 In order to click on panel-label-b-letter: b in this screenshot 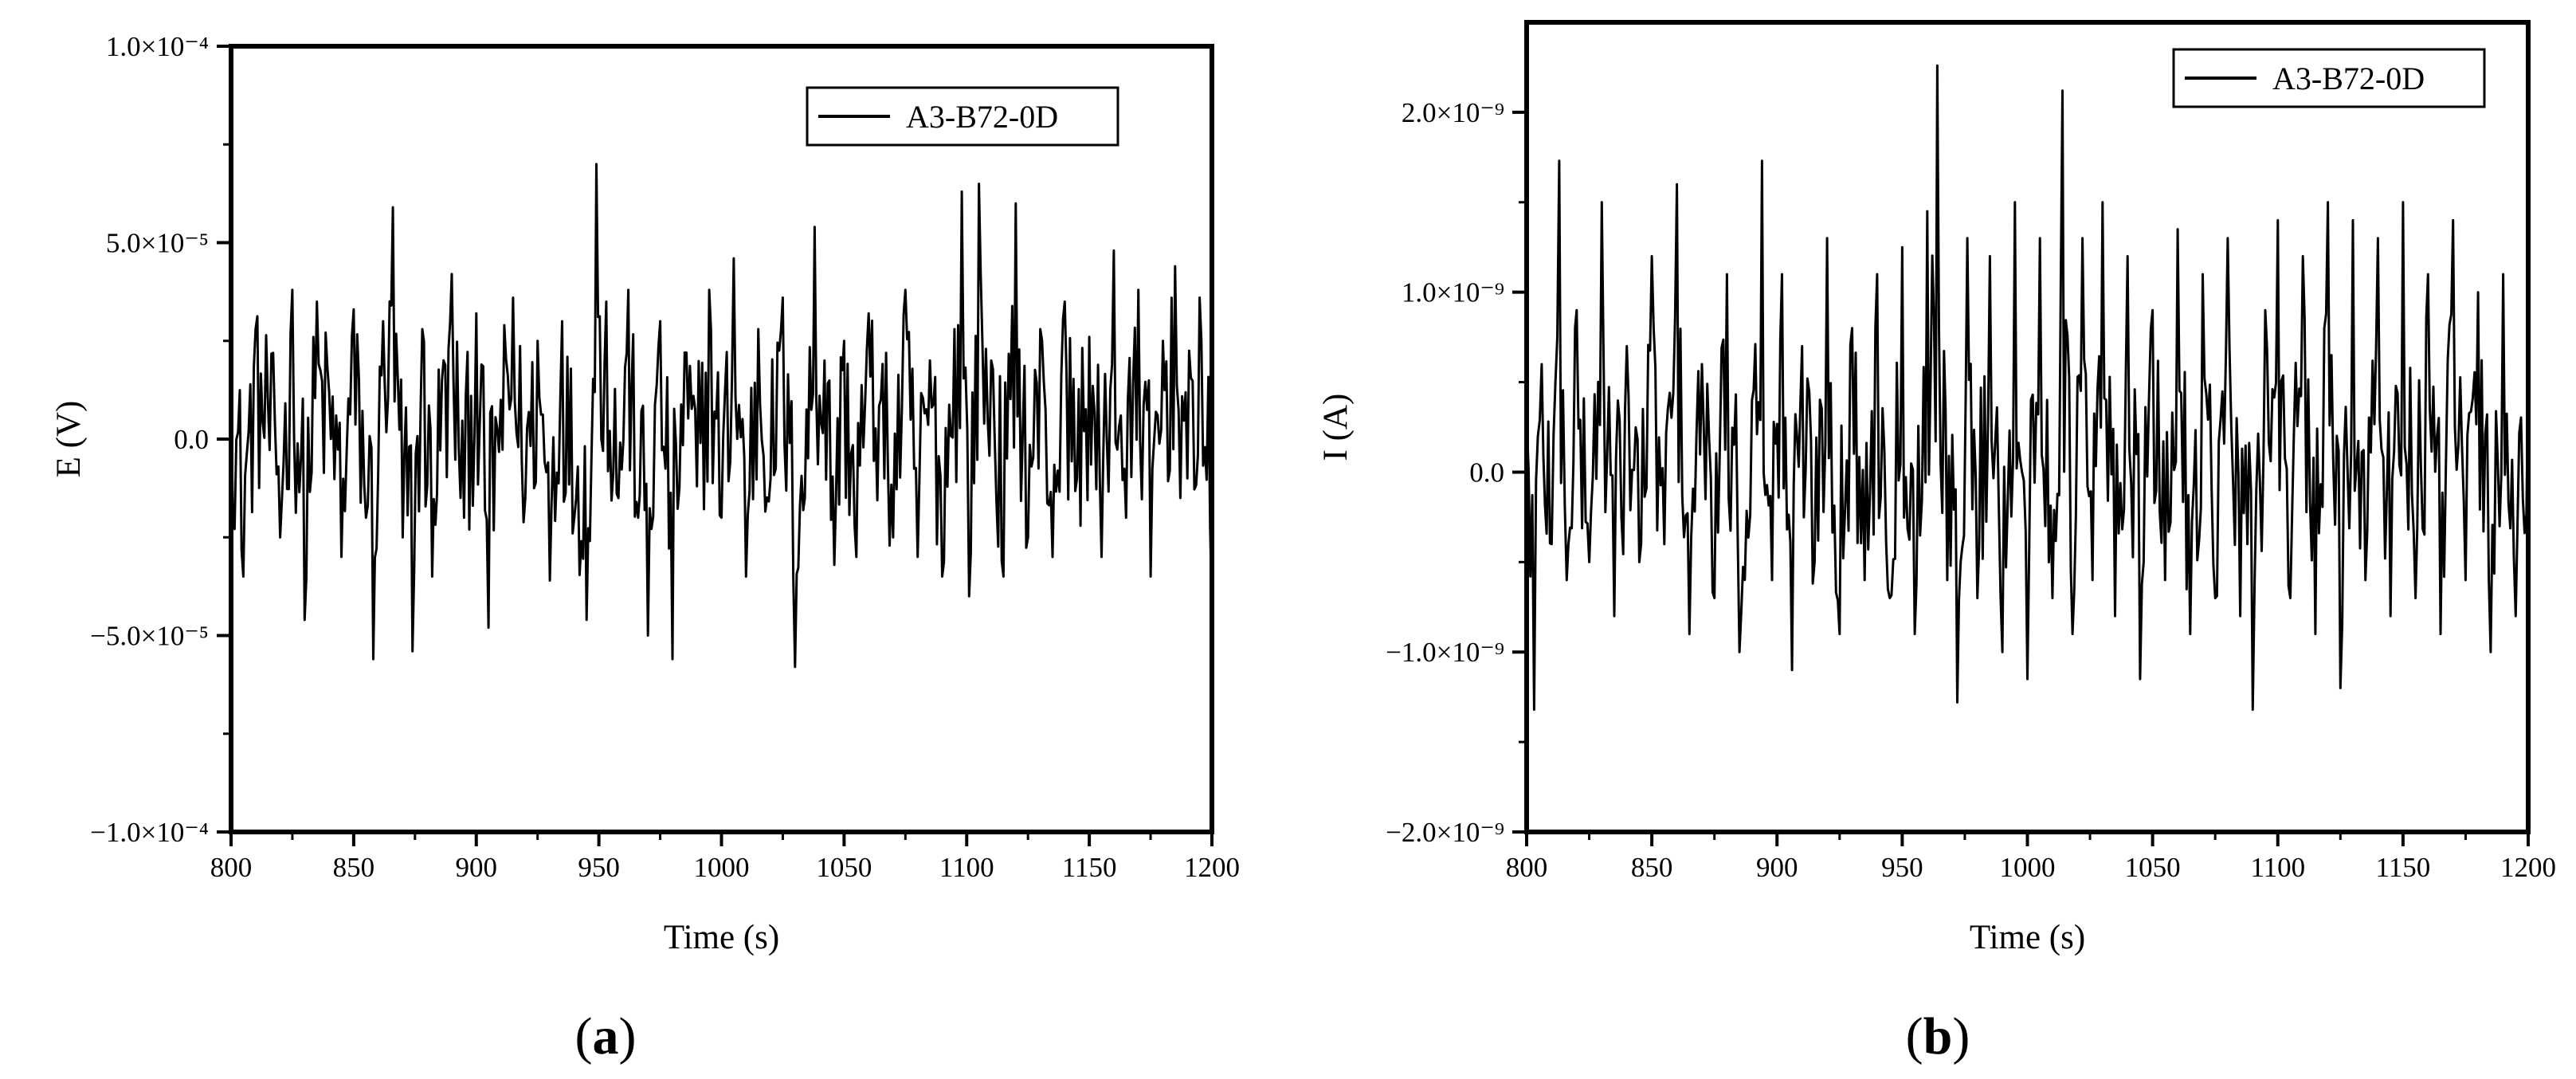, I will do `click(1938, 1036)`.